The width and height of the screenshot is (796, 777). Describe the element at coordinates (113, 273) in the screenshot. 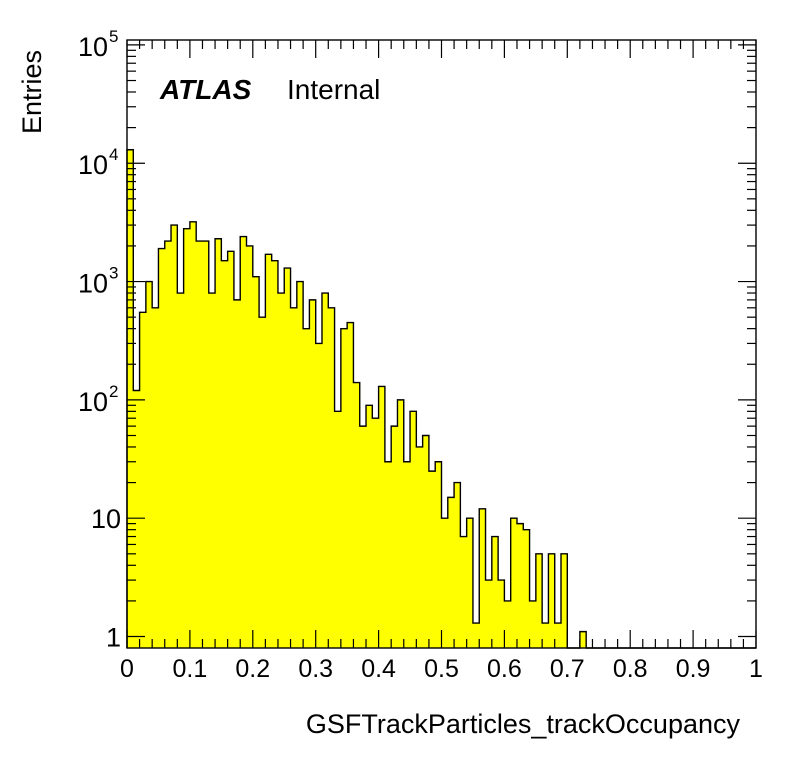

I see `y-tick-exponent: 3` at that location.